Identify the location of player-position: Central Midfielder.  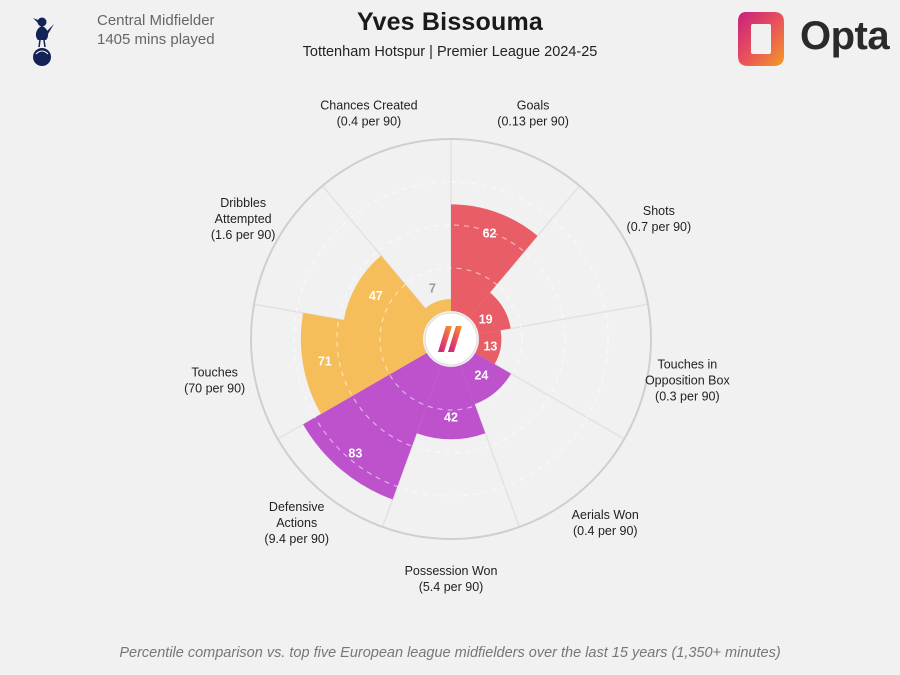
(156, 20).